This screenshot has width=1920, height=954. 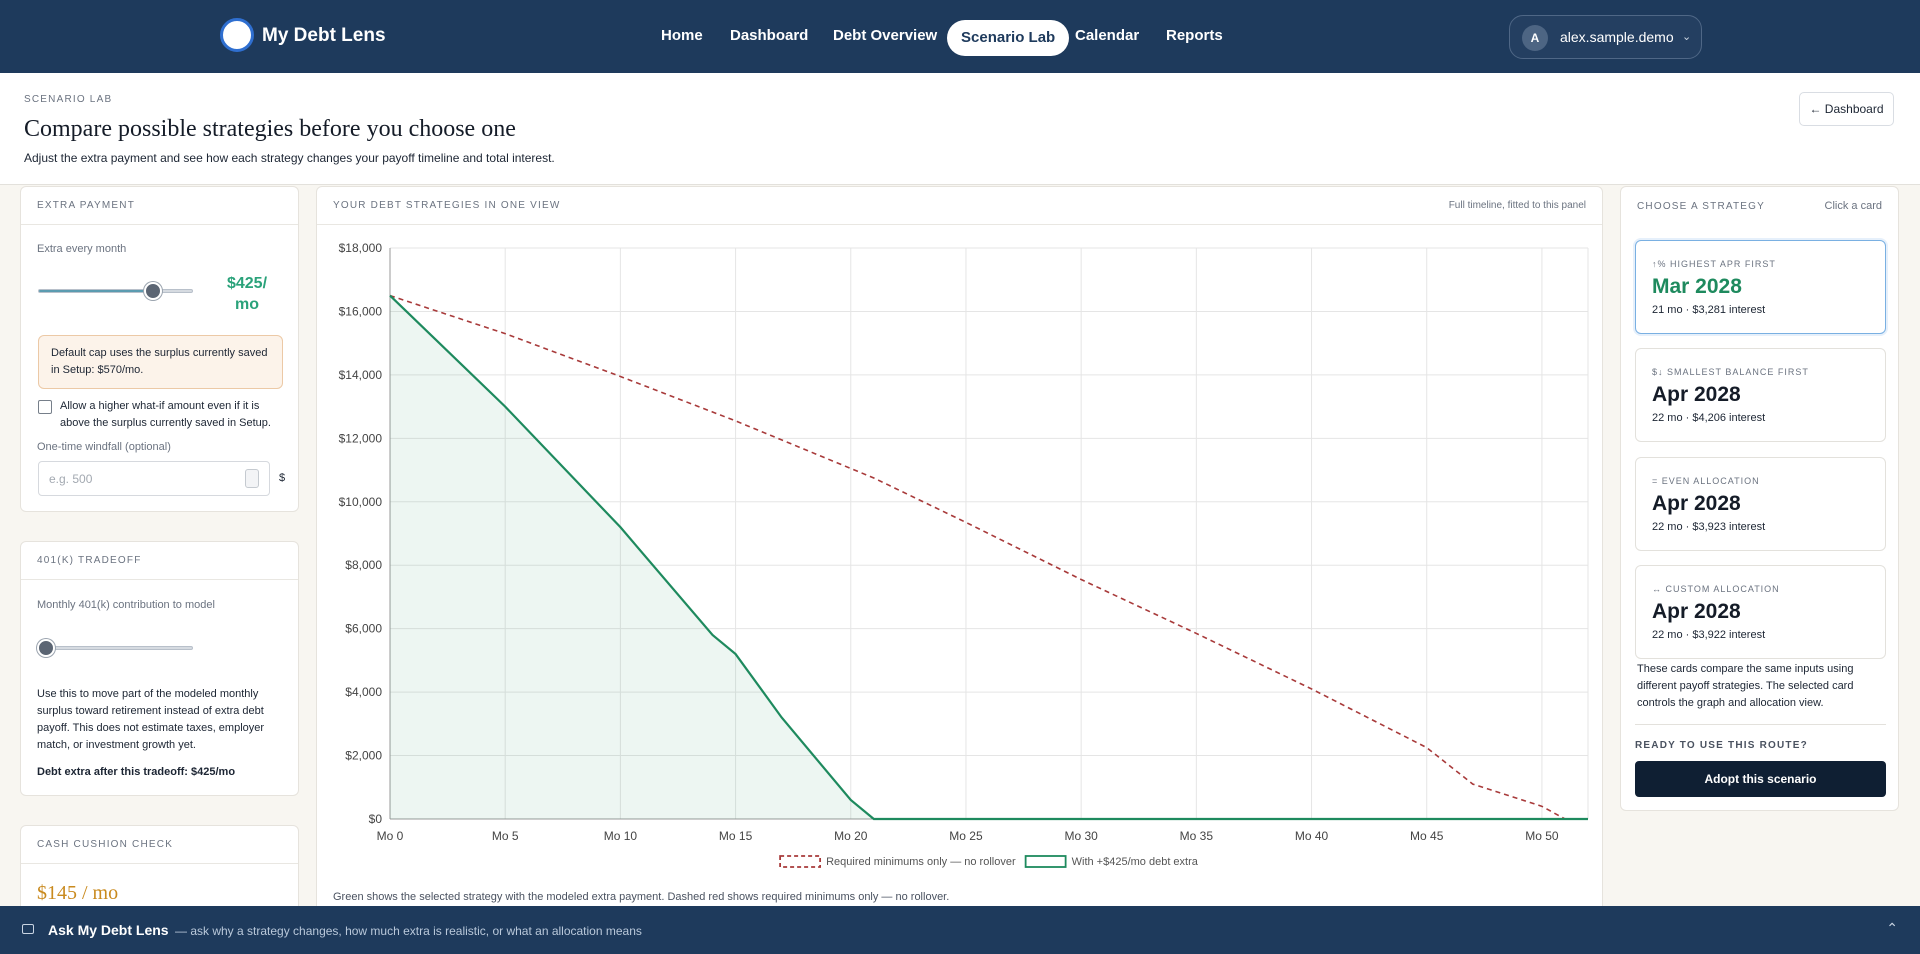 I want to click on chat-icon, so click(x=28, y=929).